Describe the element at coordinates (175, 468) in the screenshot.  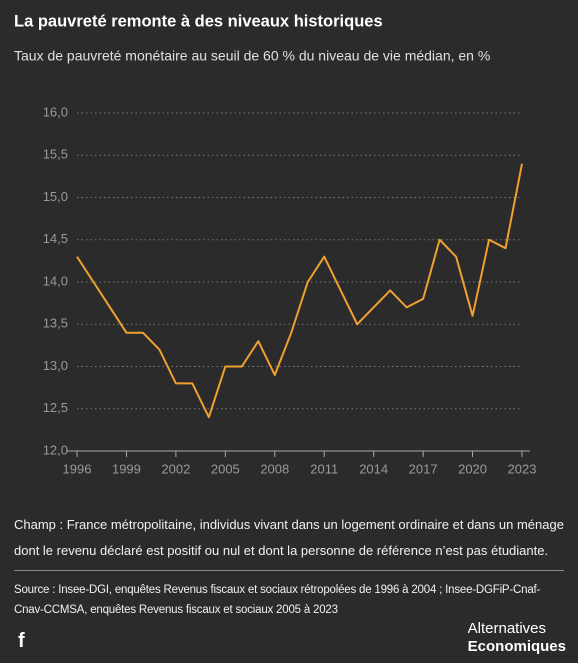
I see `x-tick-label: 2002` at that location.